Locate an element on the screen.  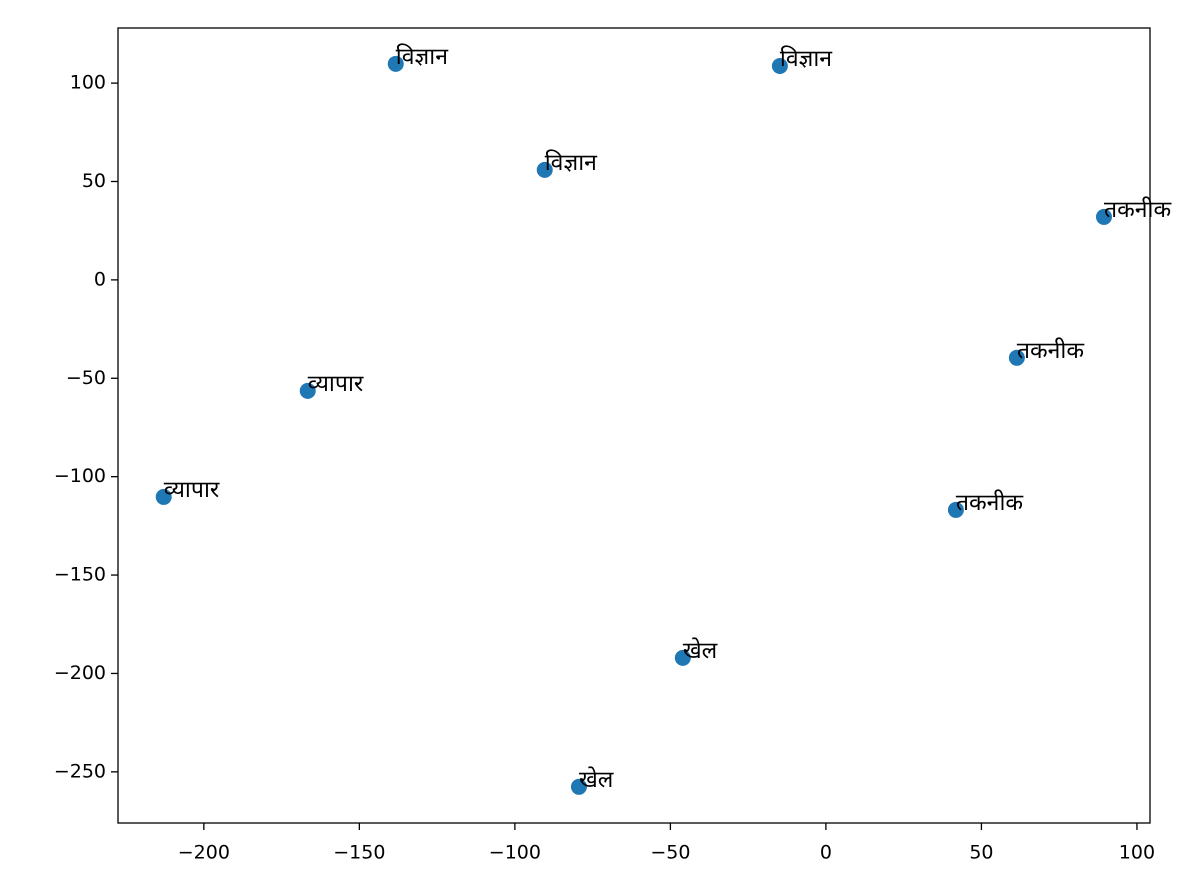
x-tick-label: 100 is located at coordinates (1137, 853).